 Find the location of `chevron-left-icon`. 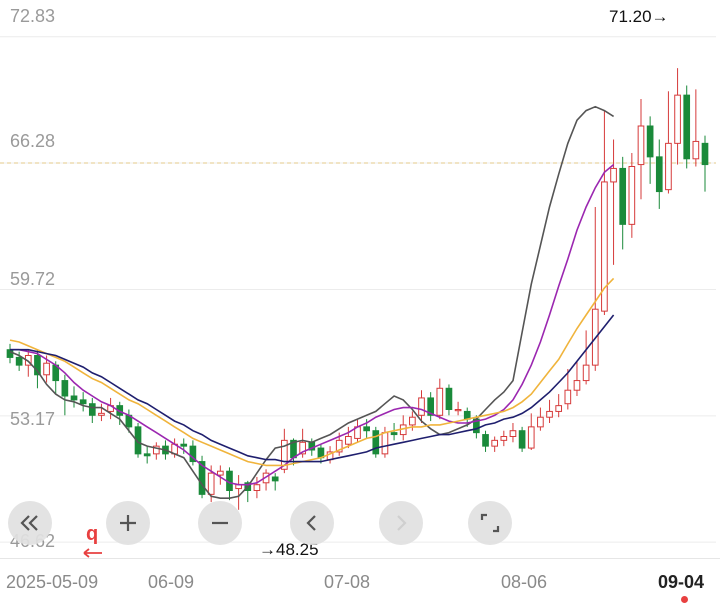

chevron-left-icon is located at coordinates (311, 523).